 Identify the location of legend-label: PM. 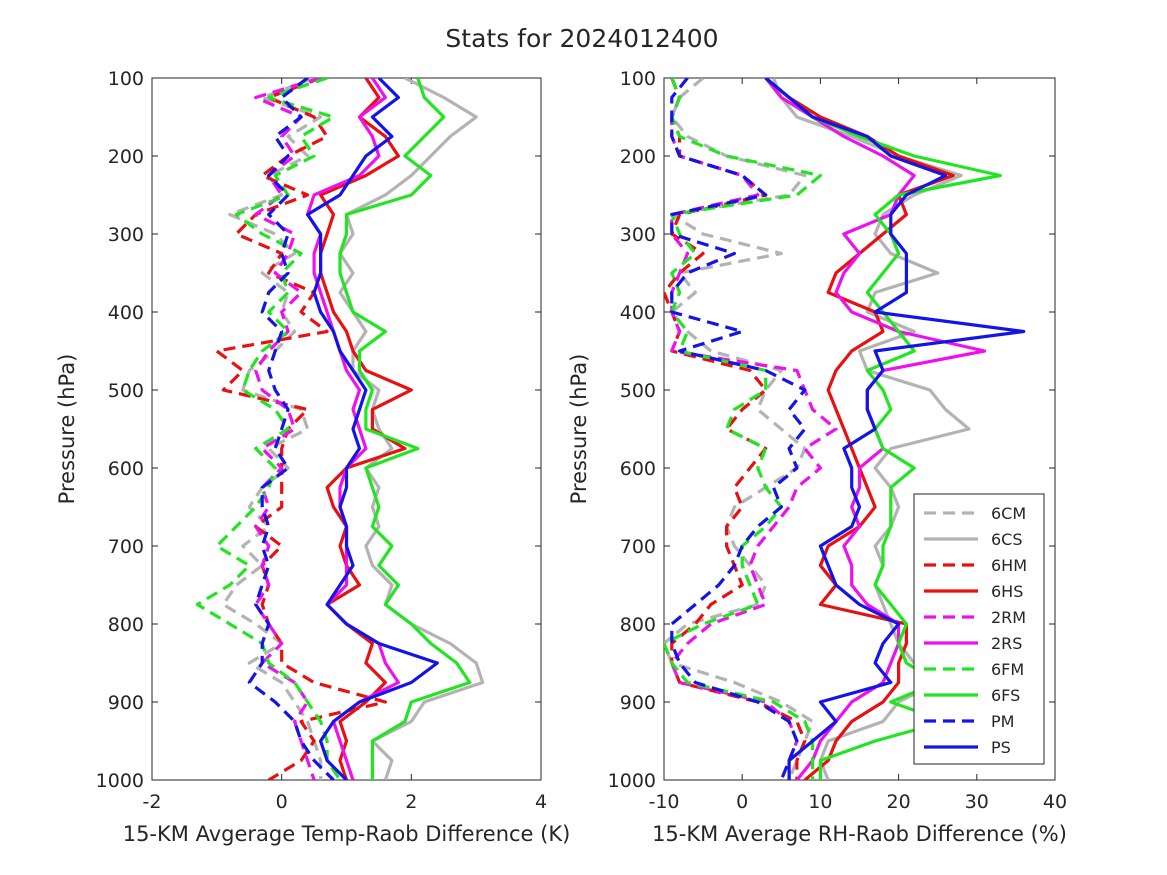
(1002, 721).